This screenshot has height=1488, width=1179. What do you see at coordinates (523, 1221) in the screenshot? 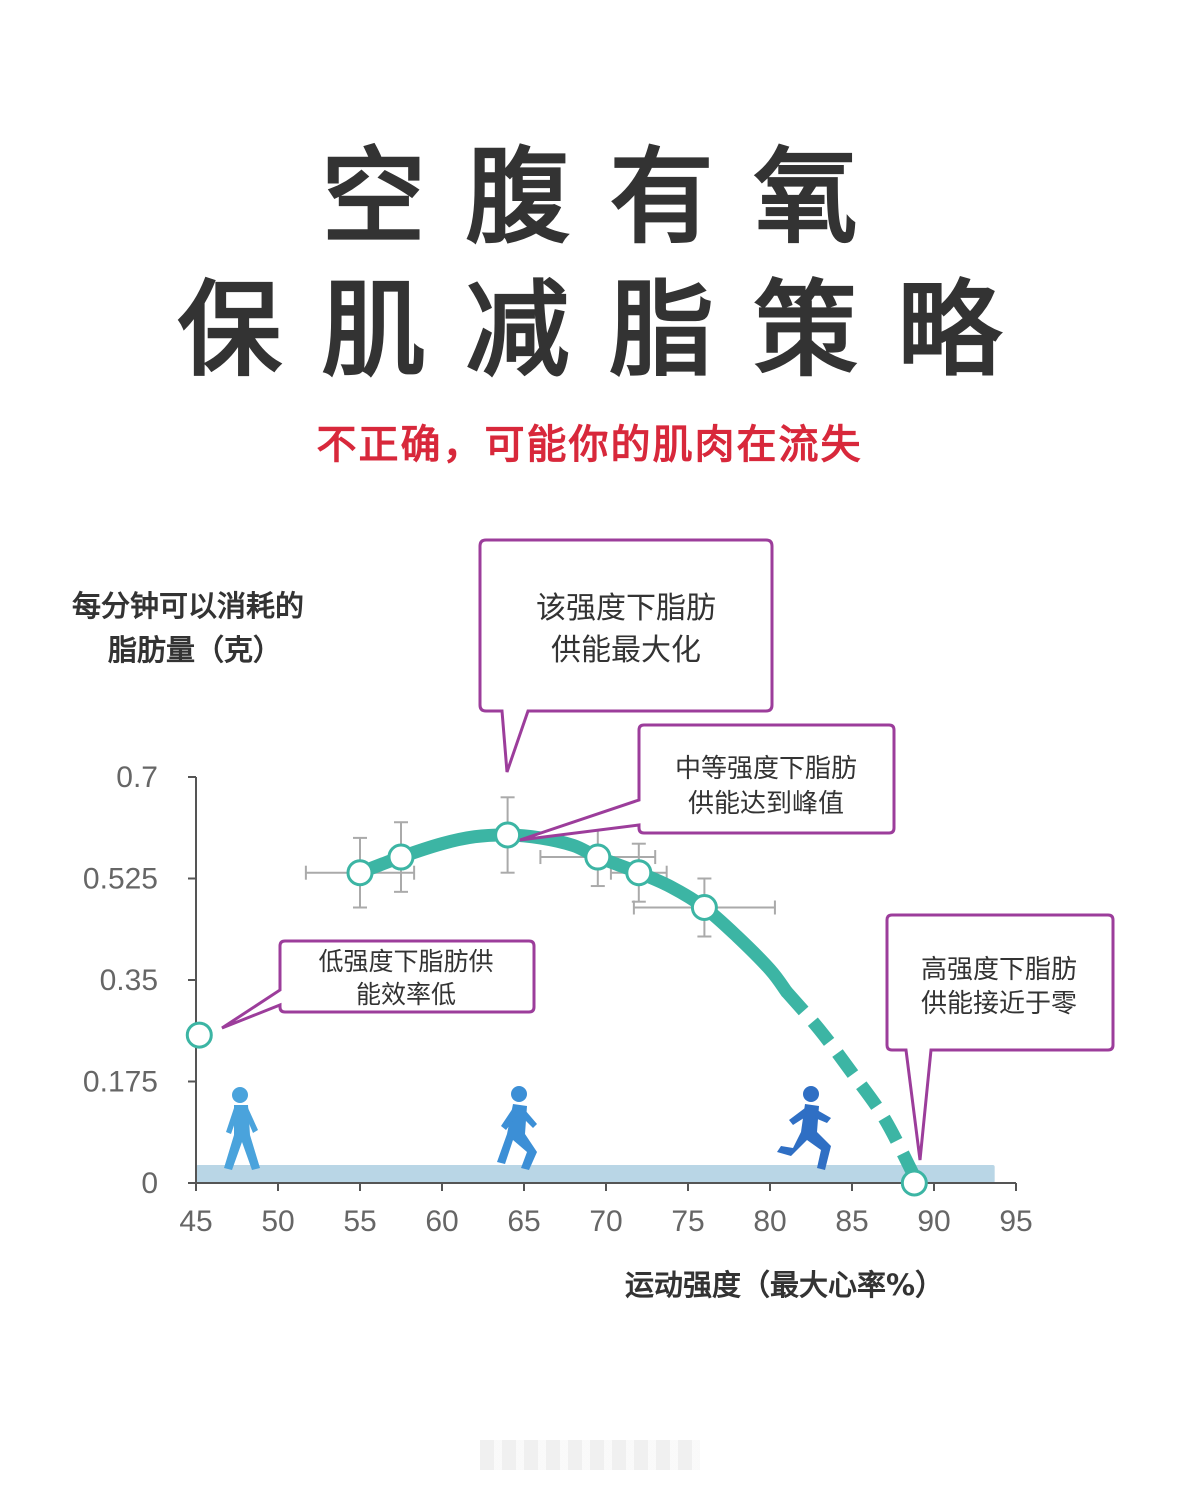
I see `x-tick-label: 65` at bounding box center [523, 1221].